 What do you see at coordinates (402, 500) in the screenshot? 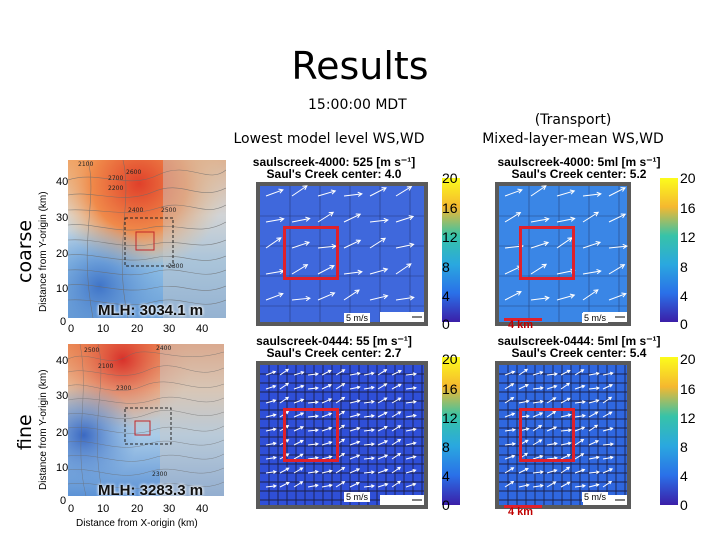
I see `reference-arrow-box` at bounding box center [402, 500].